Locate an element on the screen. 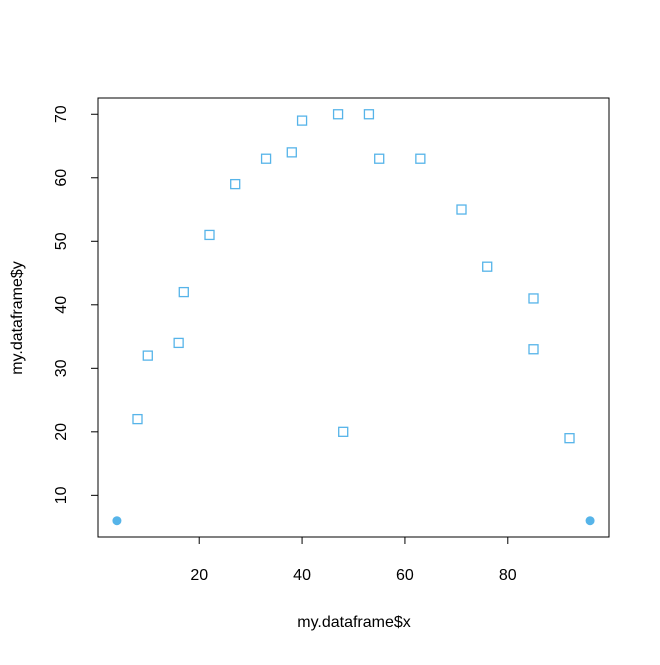  x-tick-label: 40 is located at coordinates (302, 575).